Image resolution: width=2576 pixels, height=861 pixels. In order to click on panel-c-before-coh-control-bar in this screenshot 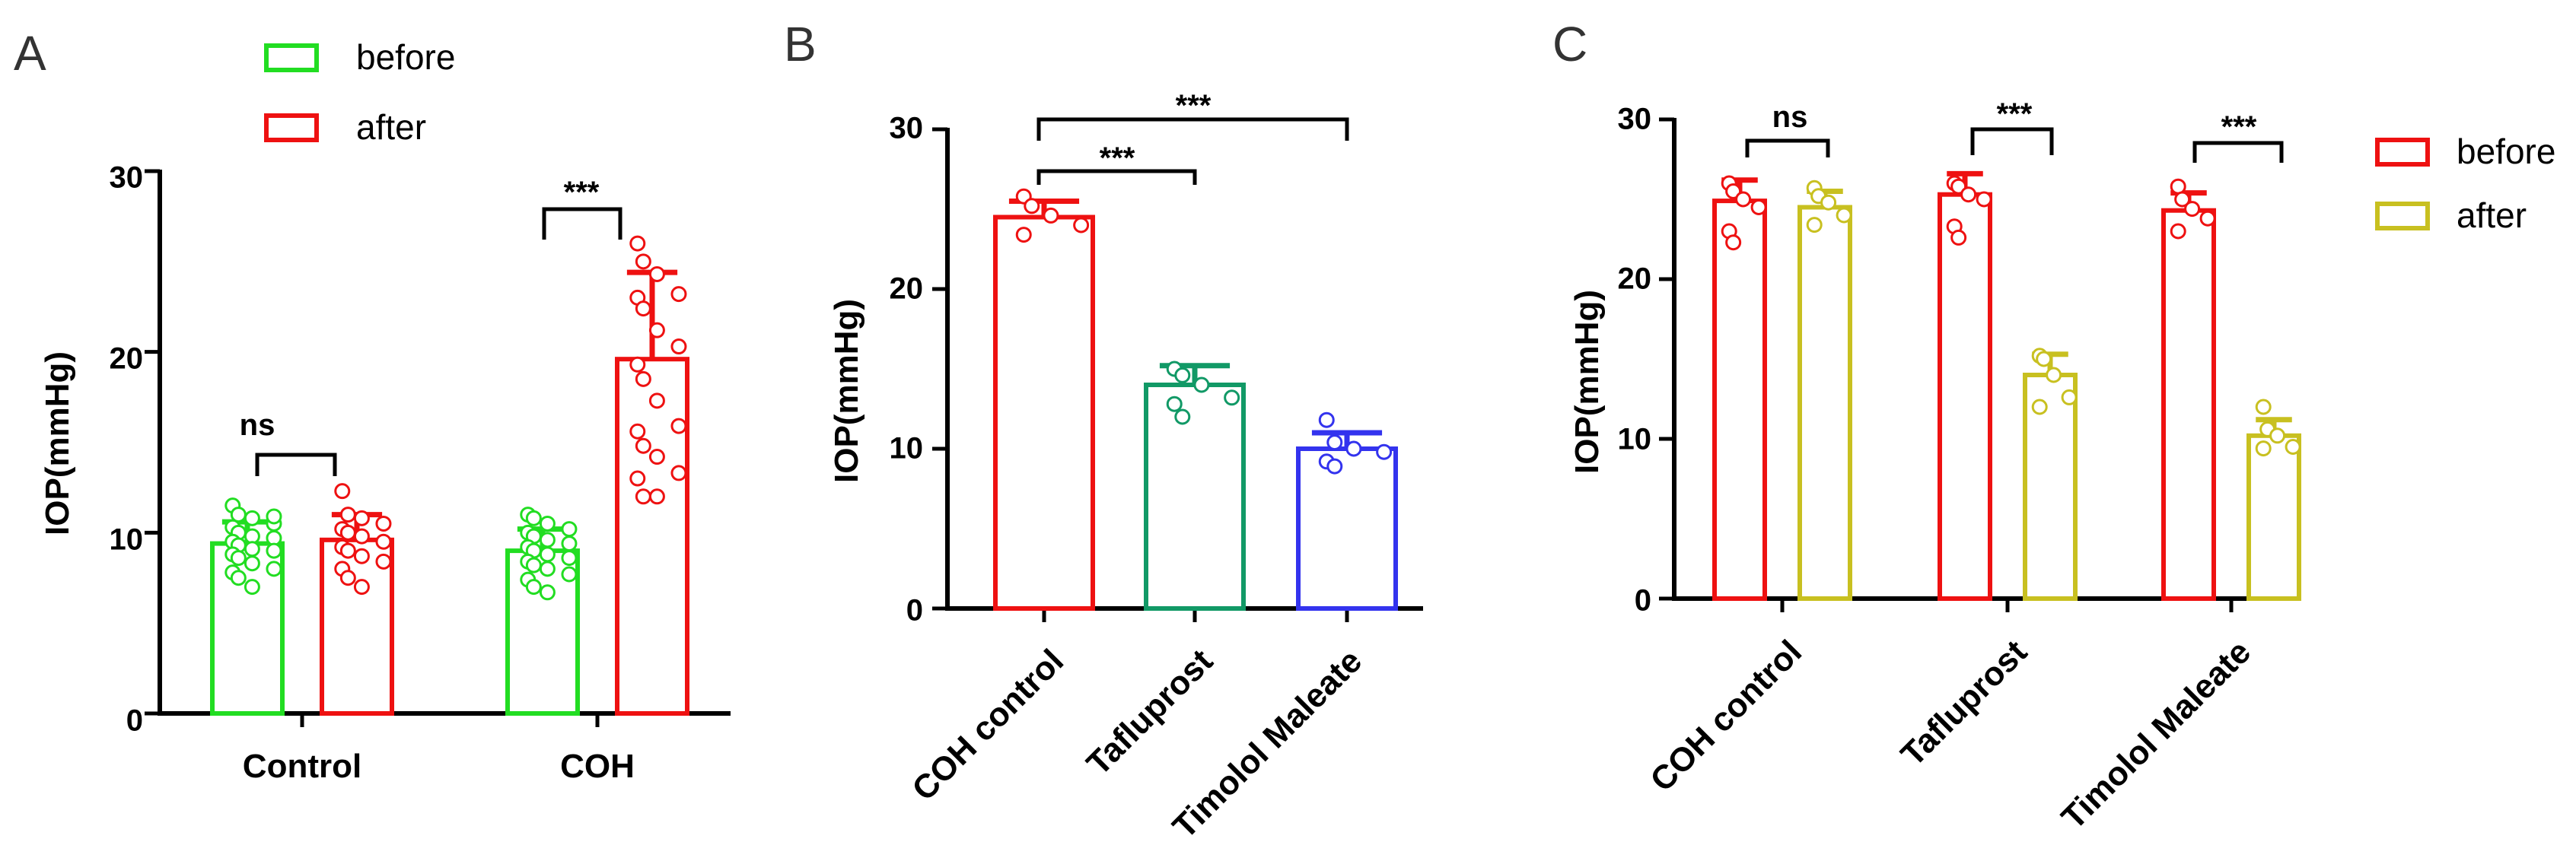, I will do `click(1739, 400)`.